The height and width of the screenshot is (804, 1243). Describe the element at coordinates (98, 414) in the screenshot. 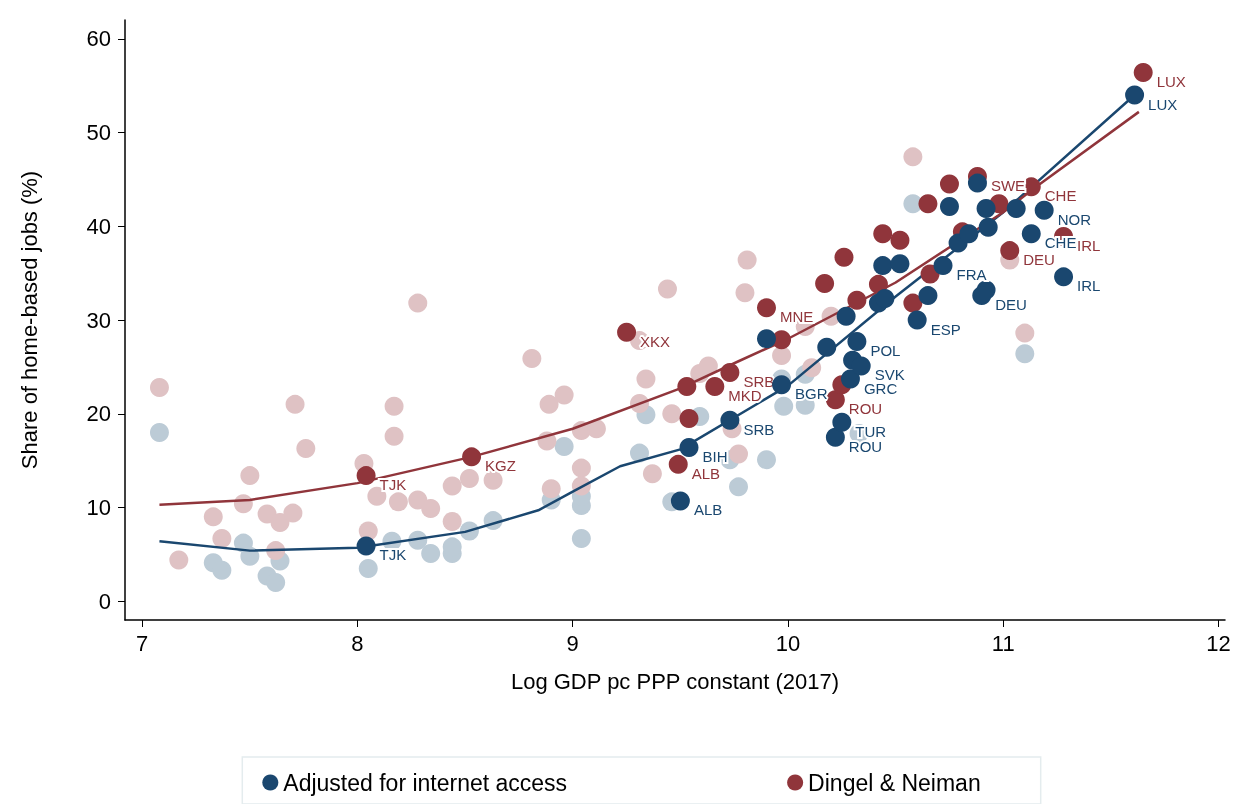

I see `y-tick-label: 20` at that location.